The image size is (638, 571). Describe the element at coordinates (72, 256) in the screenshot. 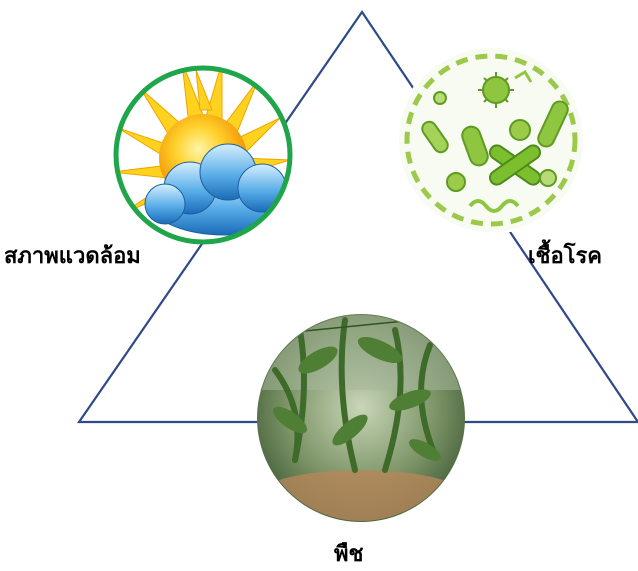

I see `environment-label: สภาพแวดล้อม` at that location.